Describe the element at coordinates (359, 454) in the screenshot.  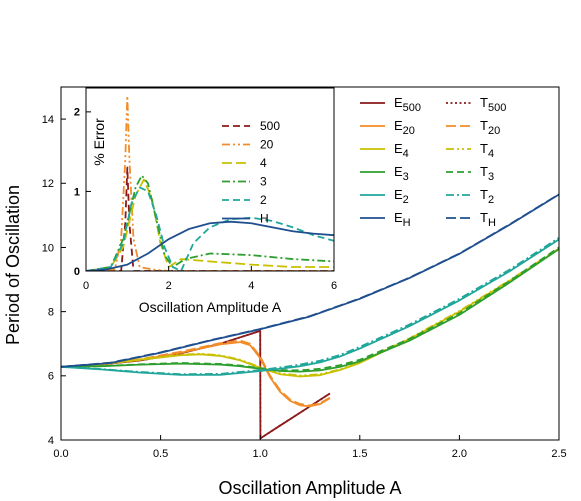
I see `main-x-tick-label: 1.5` at that location.